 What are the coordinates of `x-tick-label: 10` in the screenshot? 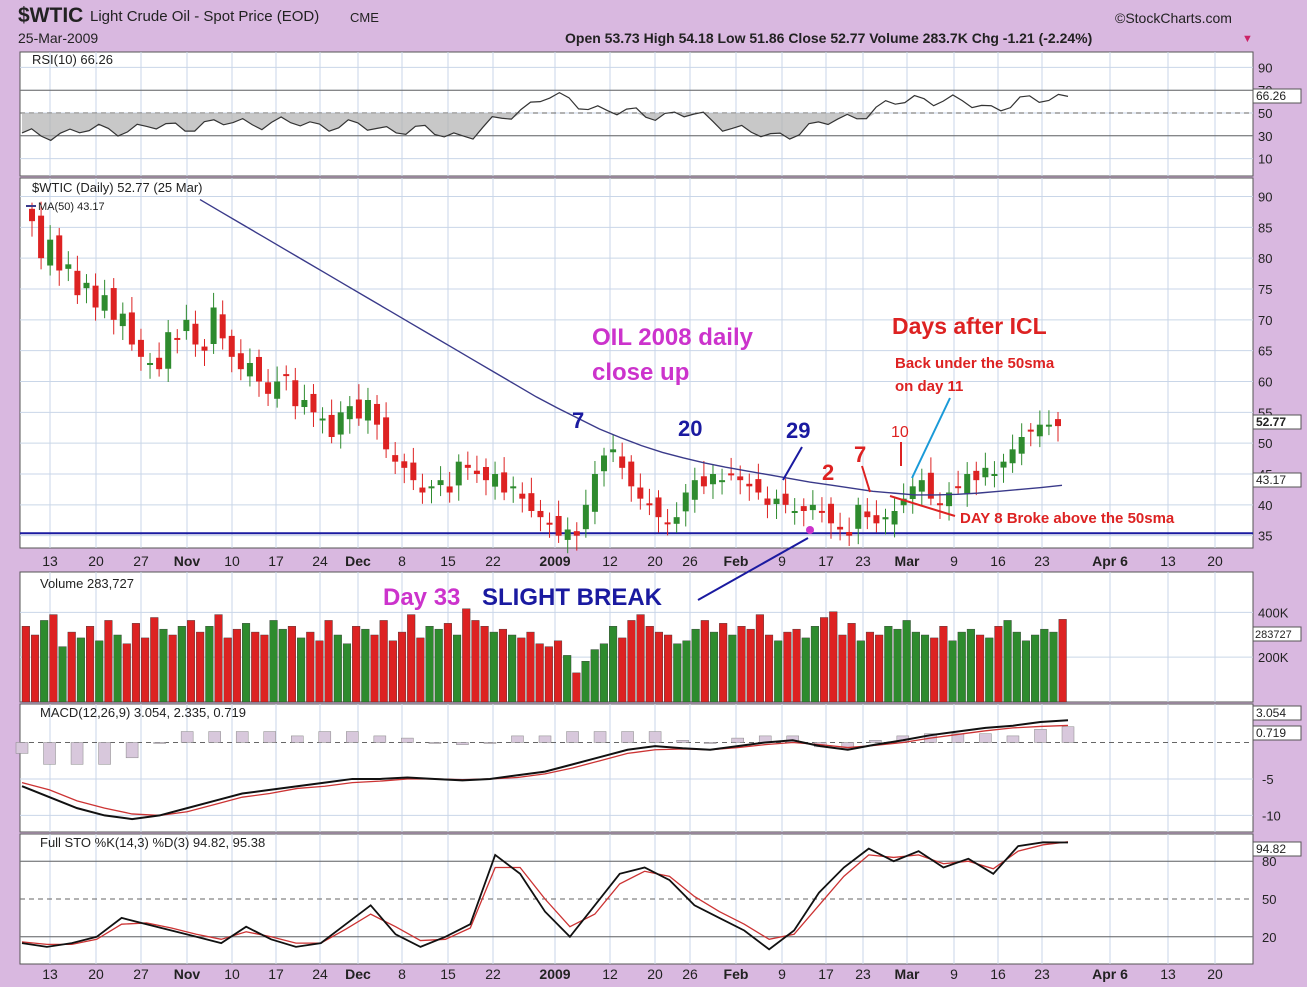 It's located at (232, 974).